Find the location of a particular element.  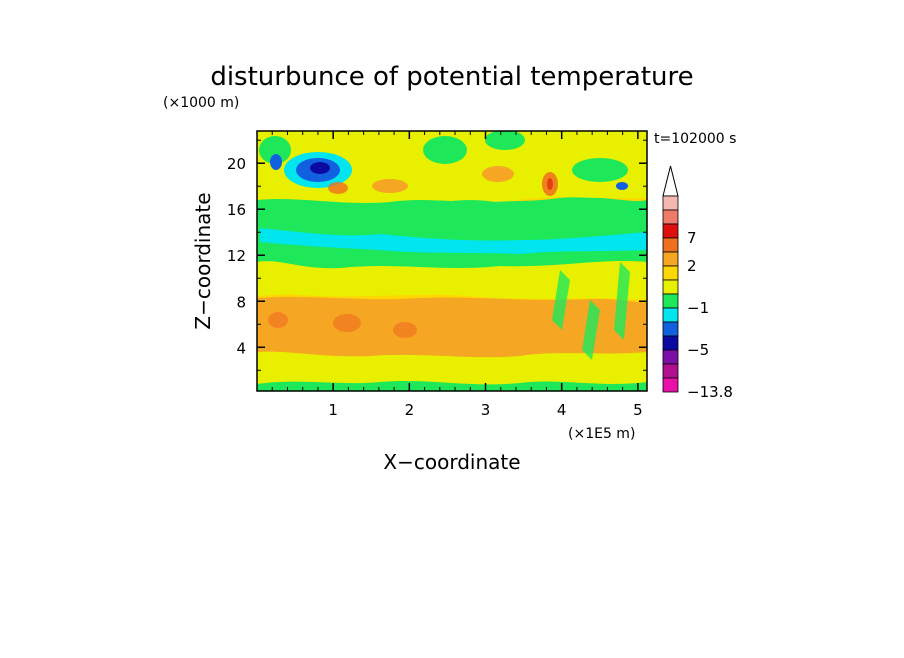

colorbar-label: 7 is located at coordinates (692, 238).